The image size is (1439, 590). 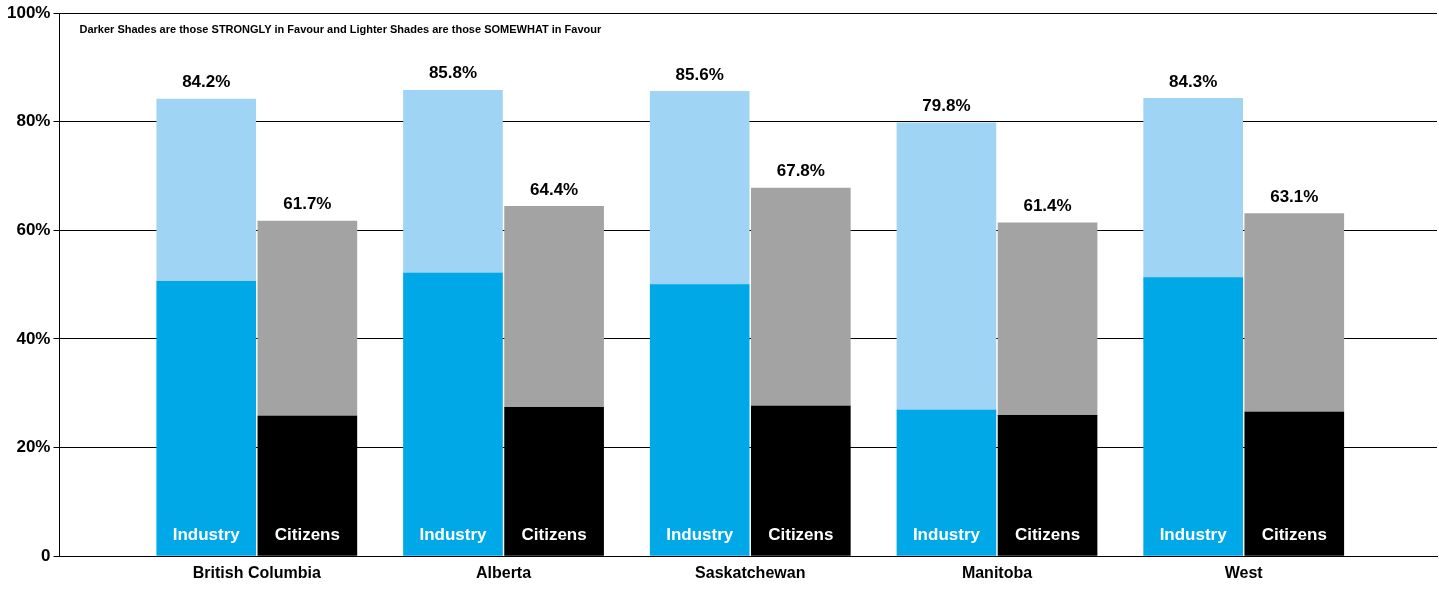 What do you see at coordinates (1193, 81) in the screenshot?
I see `total-label: 84.3%` at bounding box center [1193, 81].